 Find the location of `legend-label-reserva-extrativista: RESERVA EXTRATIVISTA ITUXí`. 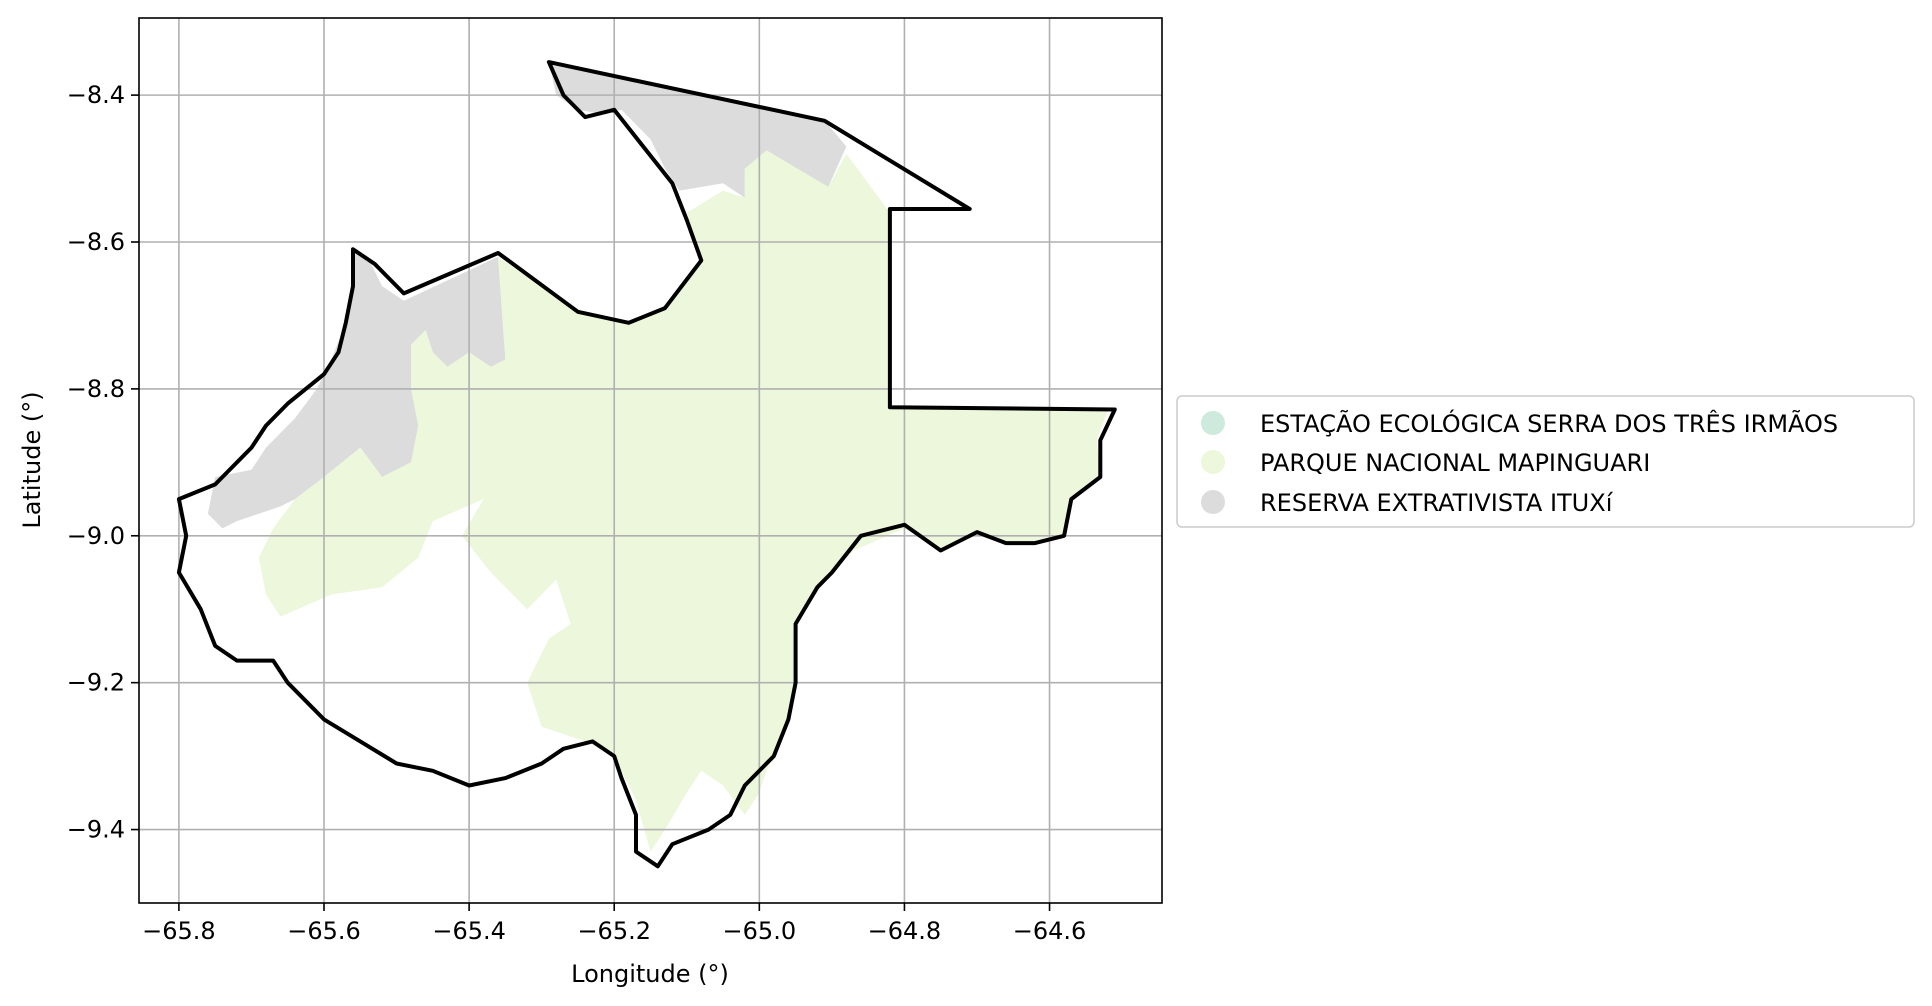

legend-label-reserva-extrativista: RESERVA EXTRATIVISTA ITUXí is located at coordinates (1437, 503).